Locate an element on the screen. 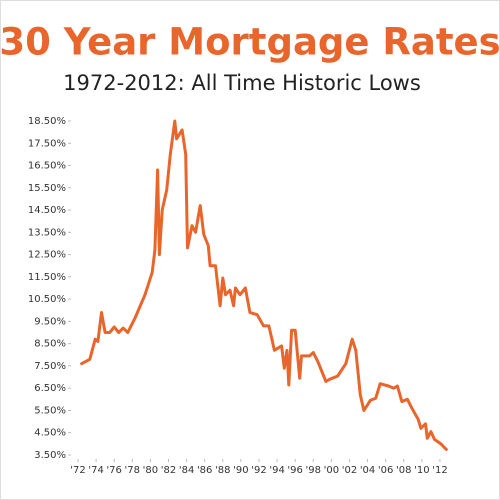 This screenshot has width=500, height=500. x-tick-label: '86 is located at coordinates (204, 470).